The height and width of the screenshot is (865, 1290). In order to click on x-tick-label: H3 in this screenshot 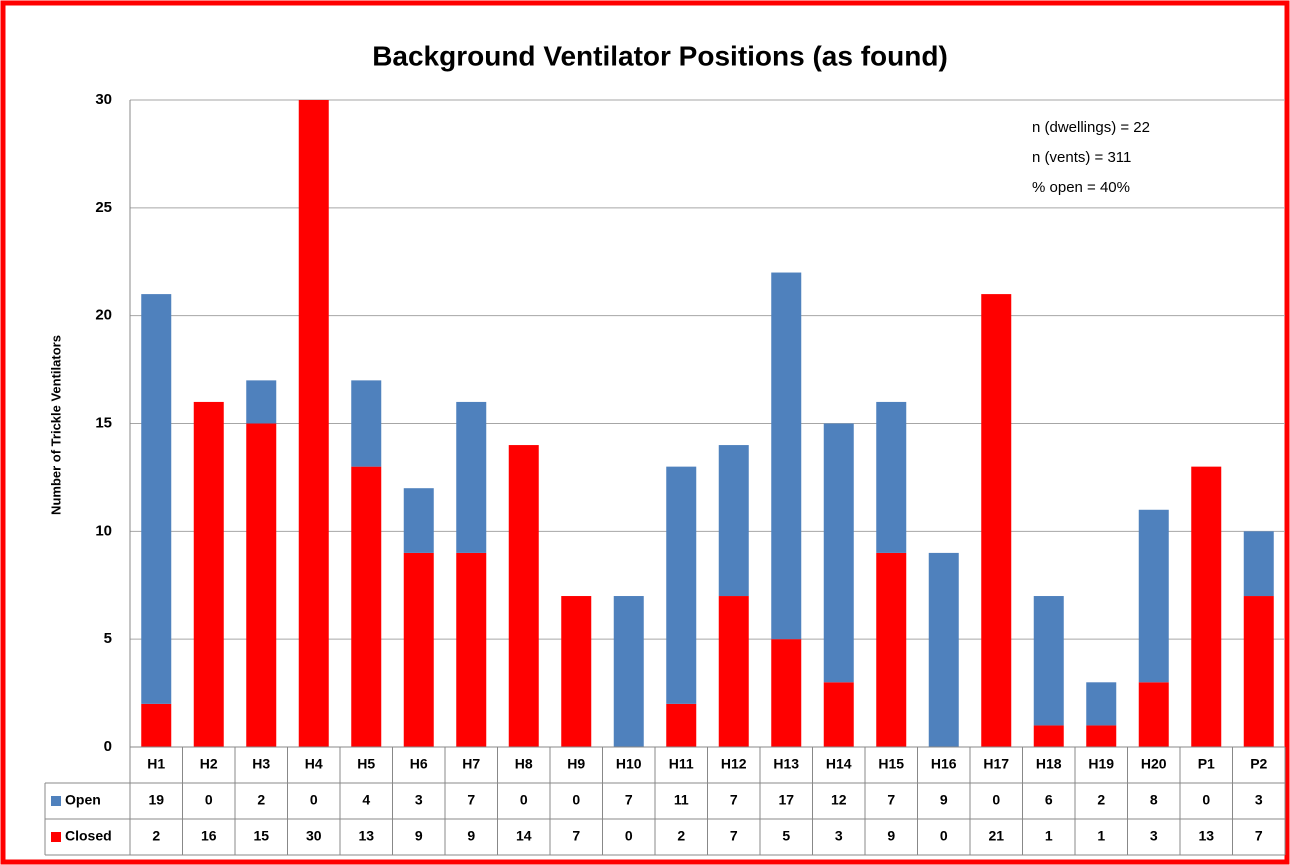, I will do `click(261, 764)`.